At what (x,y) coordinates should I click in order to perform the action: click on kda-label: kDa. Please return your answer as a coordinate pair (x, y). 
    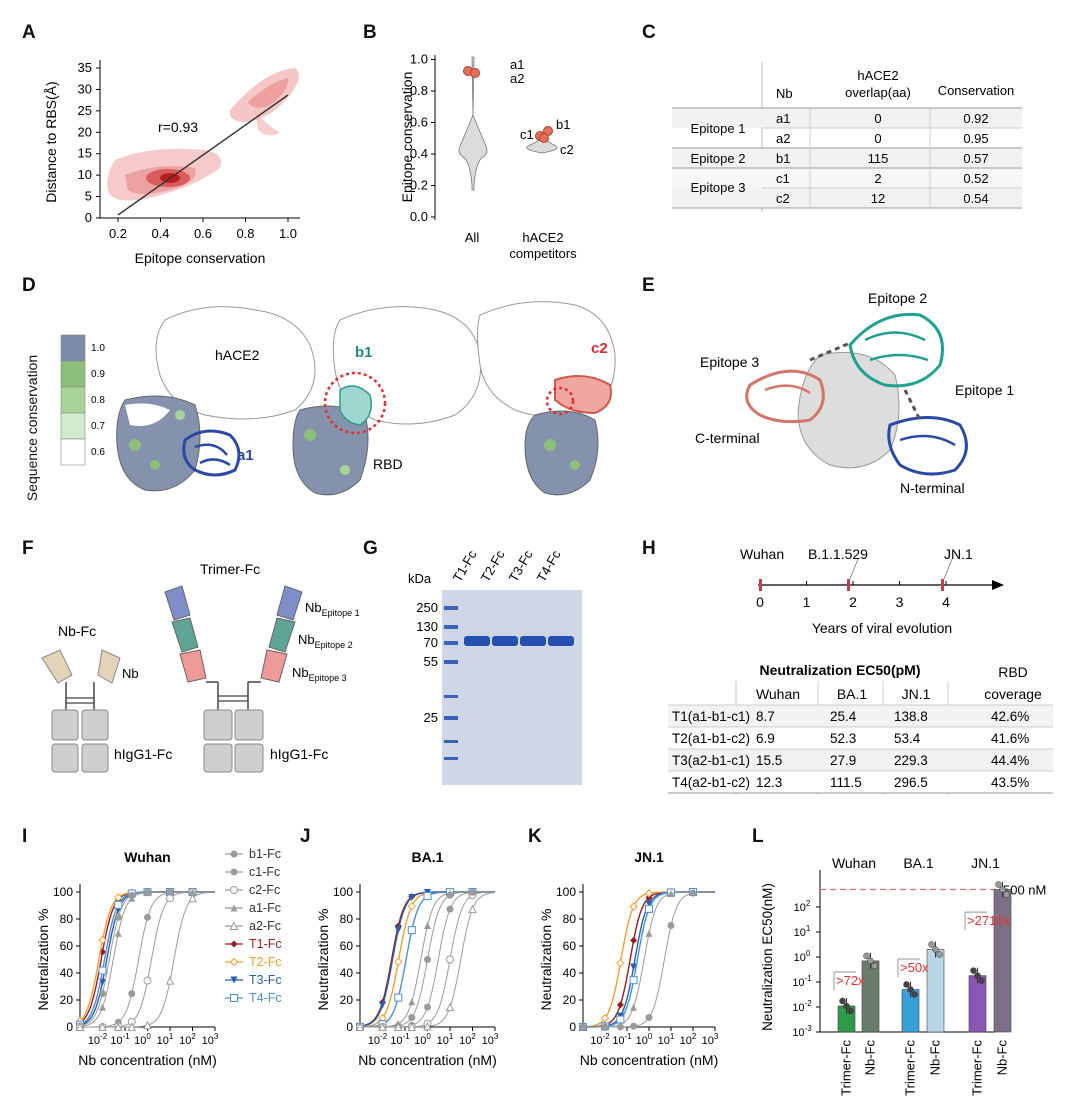
    Looking at the image, I should click on (420, 578).